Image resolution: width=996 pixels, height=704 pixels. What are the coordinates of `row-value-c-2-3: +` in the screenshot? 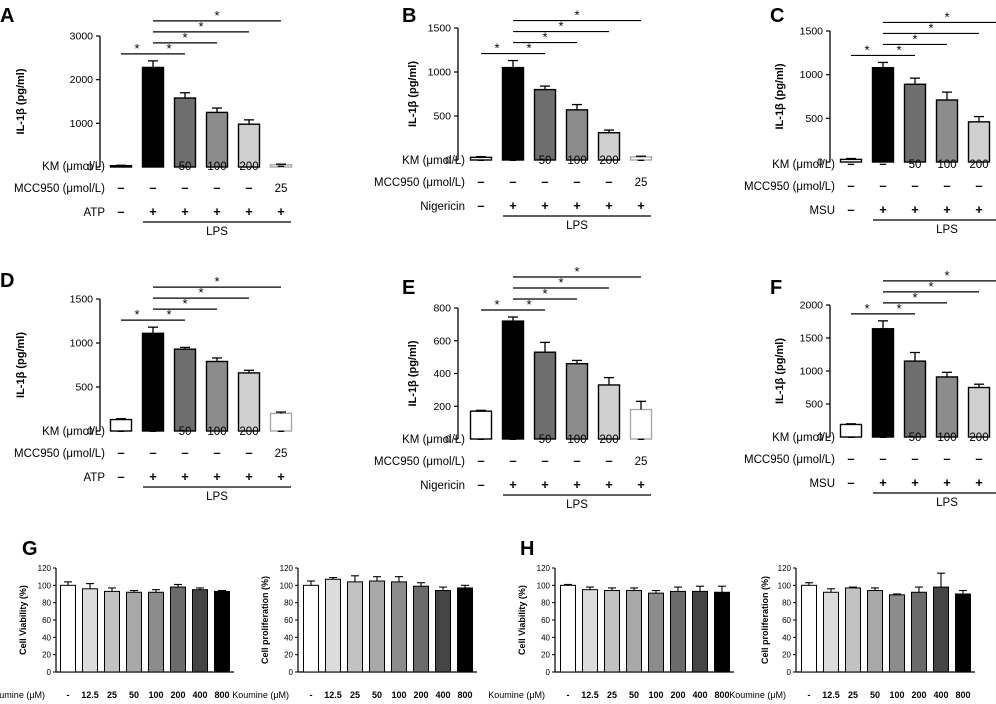 It's located at (947, 209).